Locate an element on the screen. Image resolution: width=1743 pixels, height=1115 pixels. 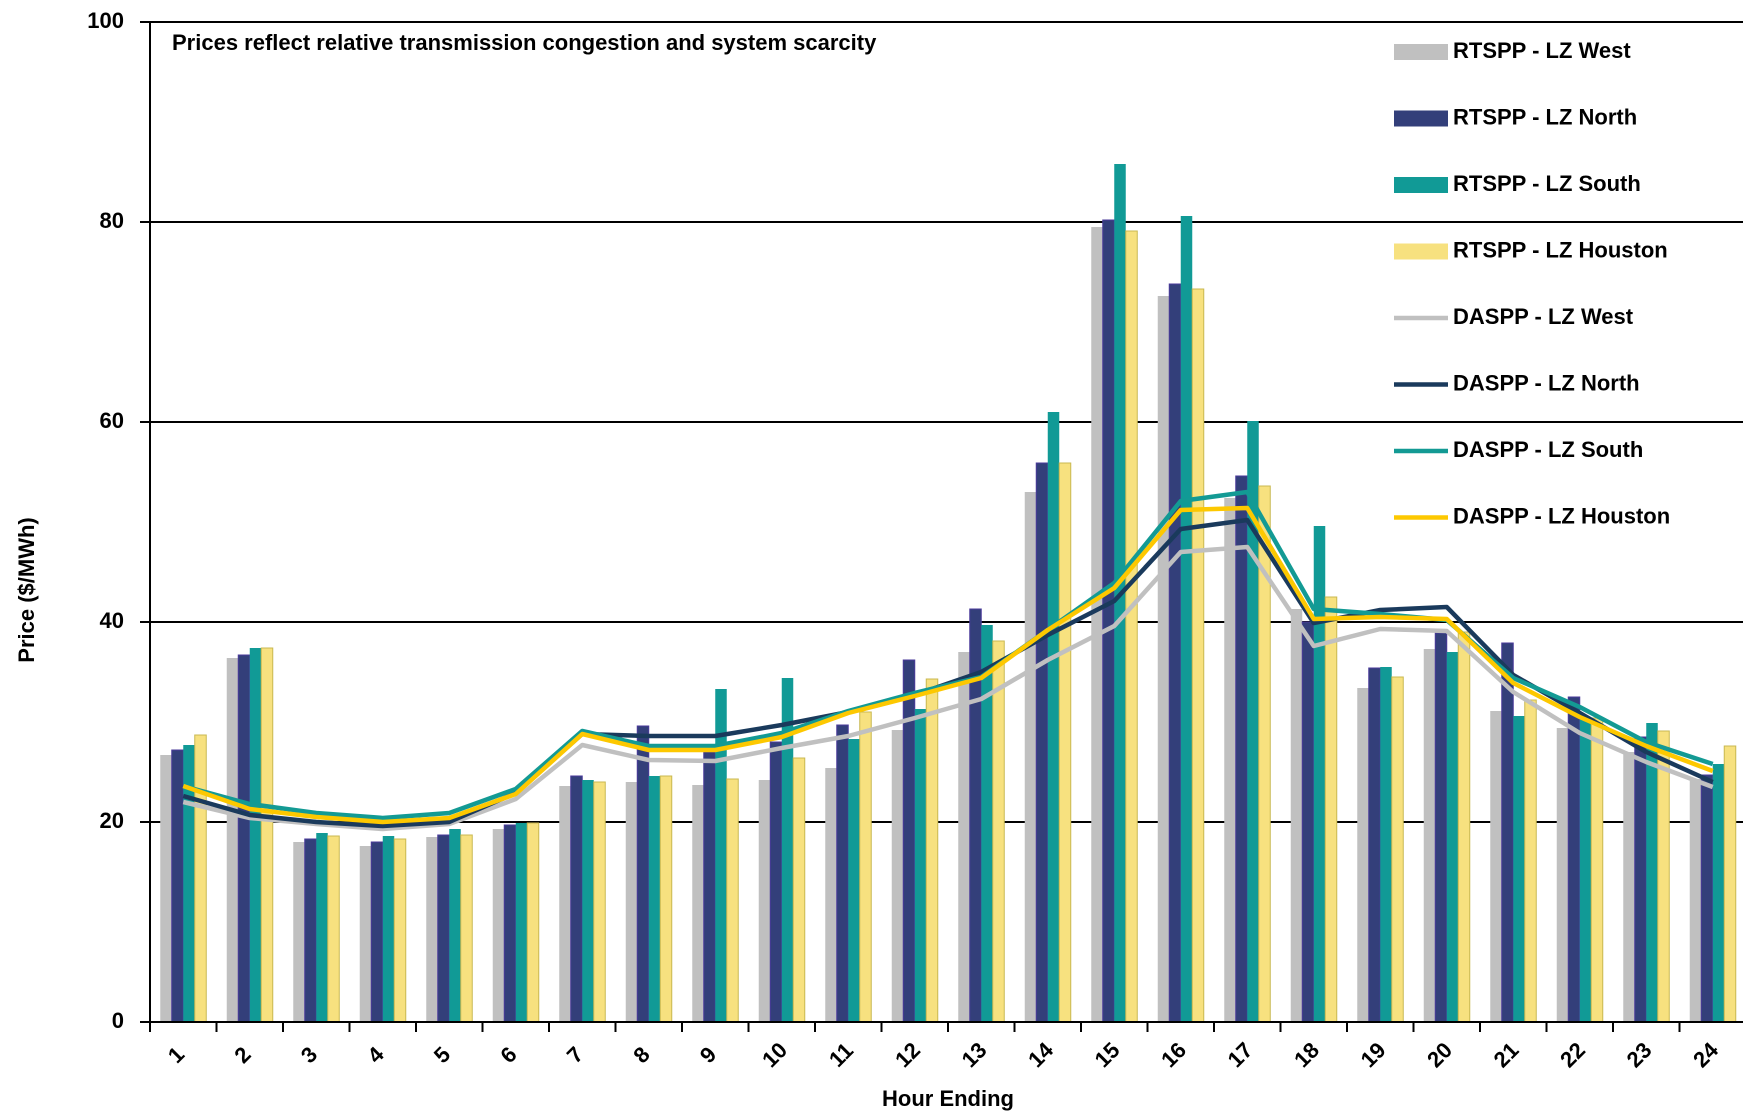
y-tick-label: 40 is located at coordinates (112, 620).